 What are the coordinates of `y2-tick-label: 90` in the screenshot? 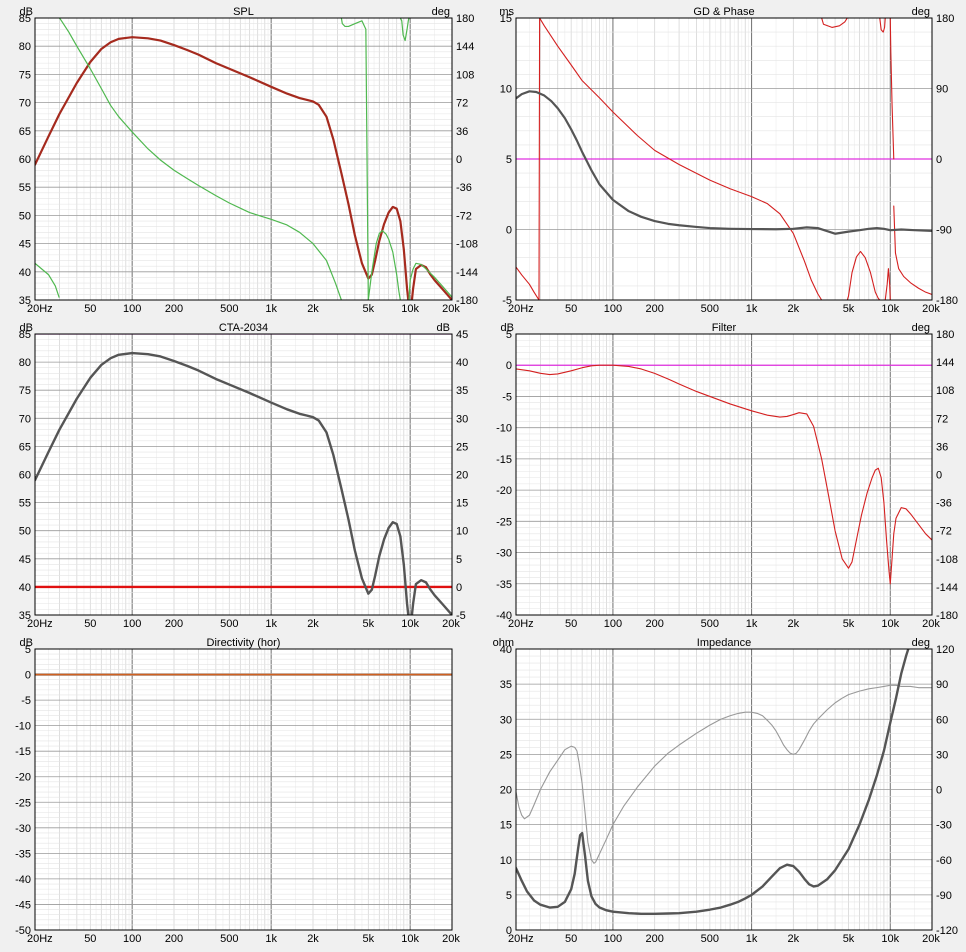 It's located at (942, 685).